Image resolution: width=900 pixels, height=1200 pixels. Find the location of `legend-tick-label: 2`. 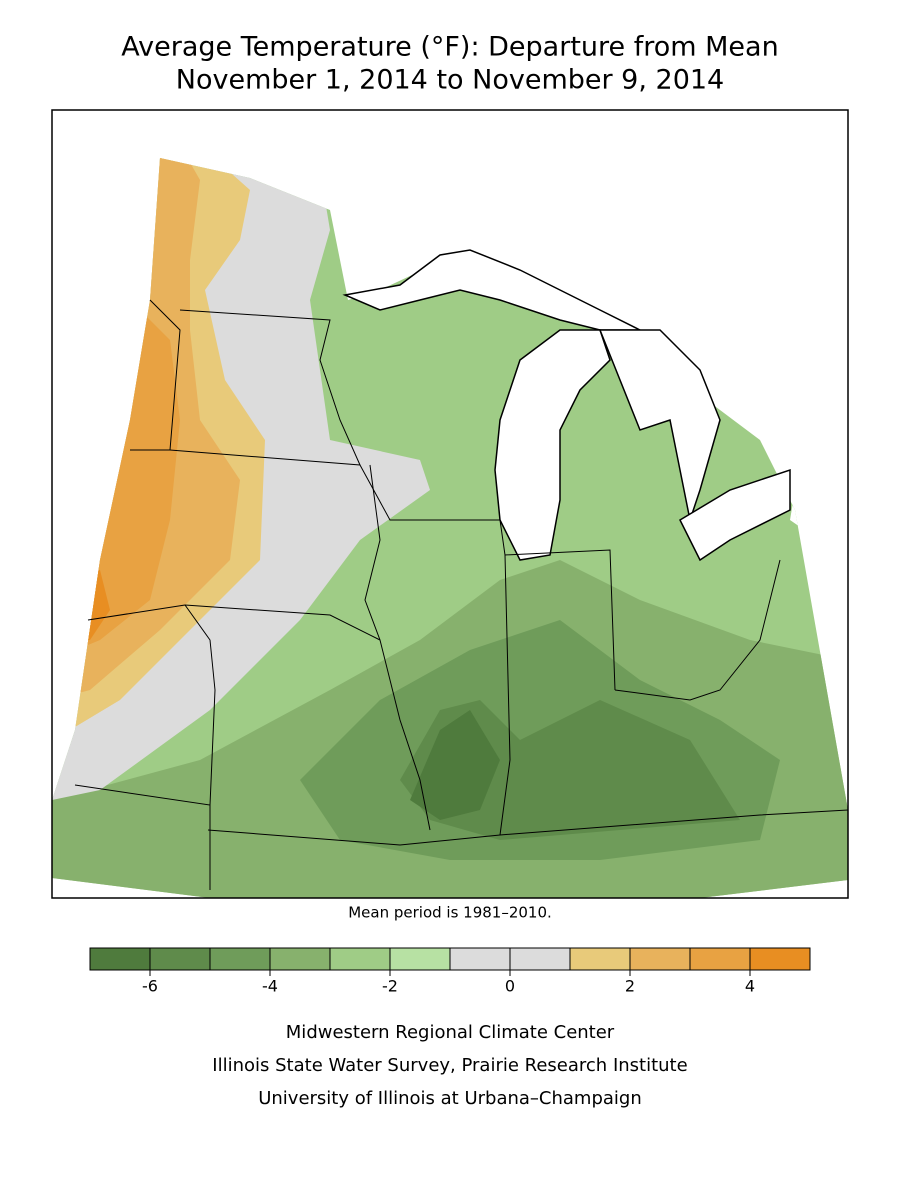

legend-tick-label: 2 is located at coordinates (630, 986).